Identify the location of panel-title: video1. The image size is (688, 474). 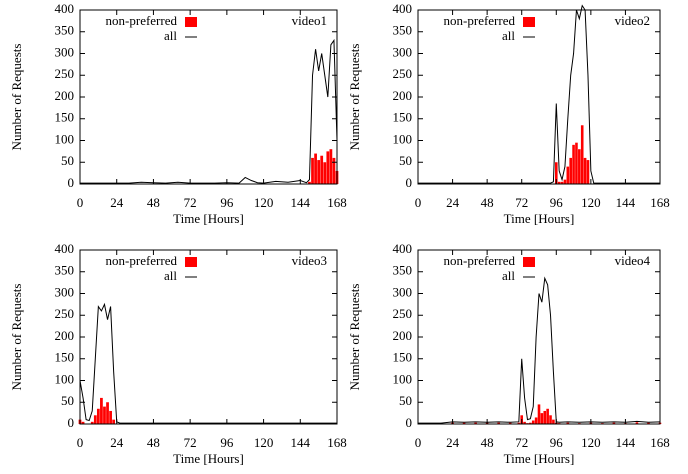
(309, 20).